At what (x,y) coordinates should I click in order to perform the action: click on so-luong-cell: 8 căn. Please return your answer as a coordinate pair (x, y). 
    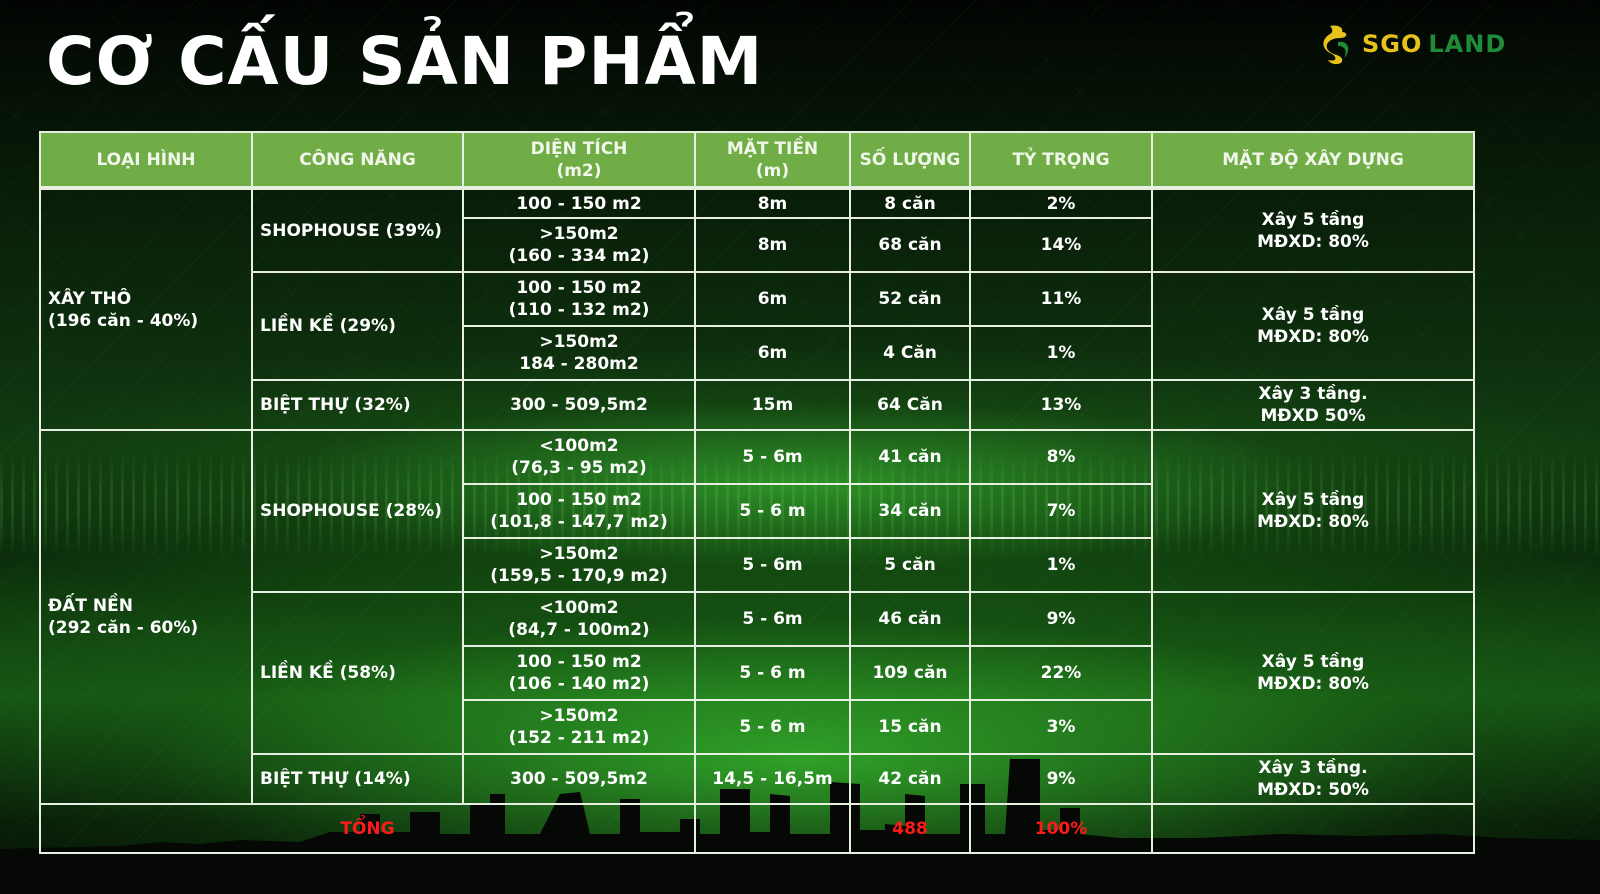
    Looking at the image, I should click on (910, 203).